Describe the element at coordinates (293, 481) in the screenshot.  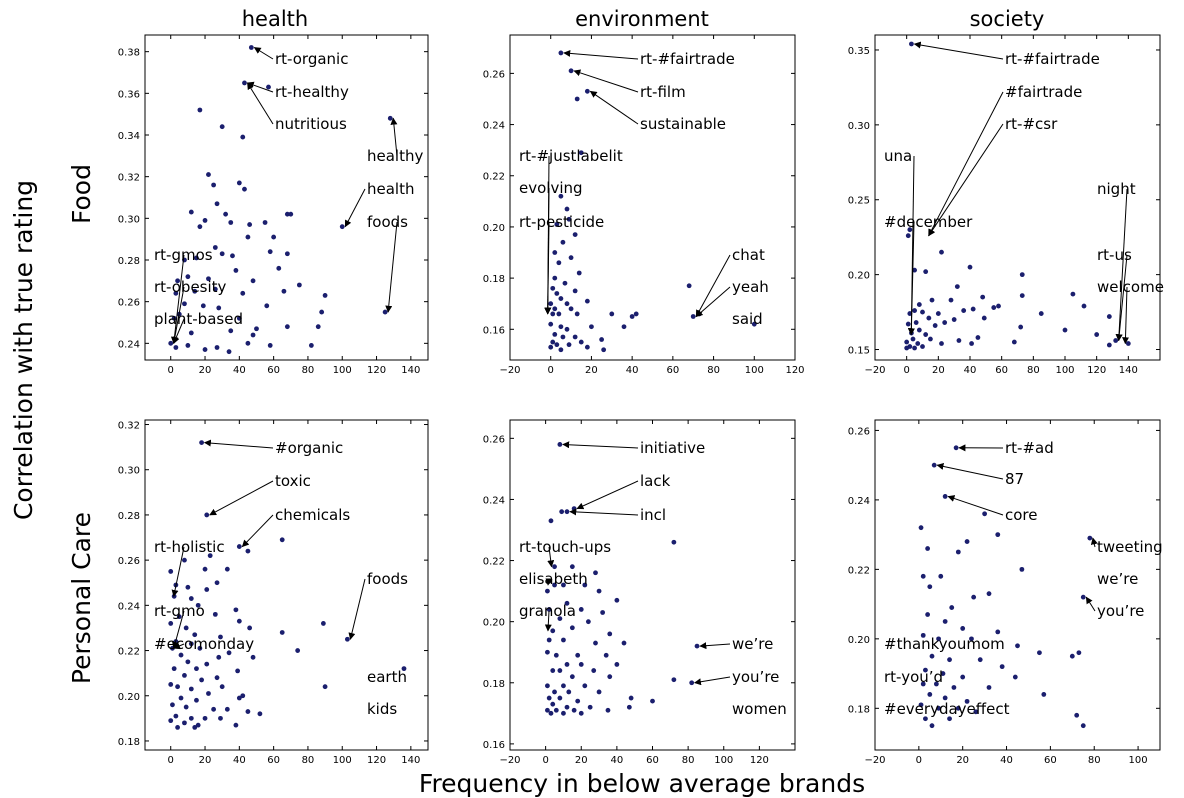
I see `annotation-label: toxic` at that location.